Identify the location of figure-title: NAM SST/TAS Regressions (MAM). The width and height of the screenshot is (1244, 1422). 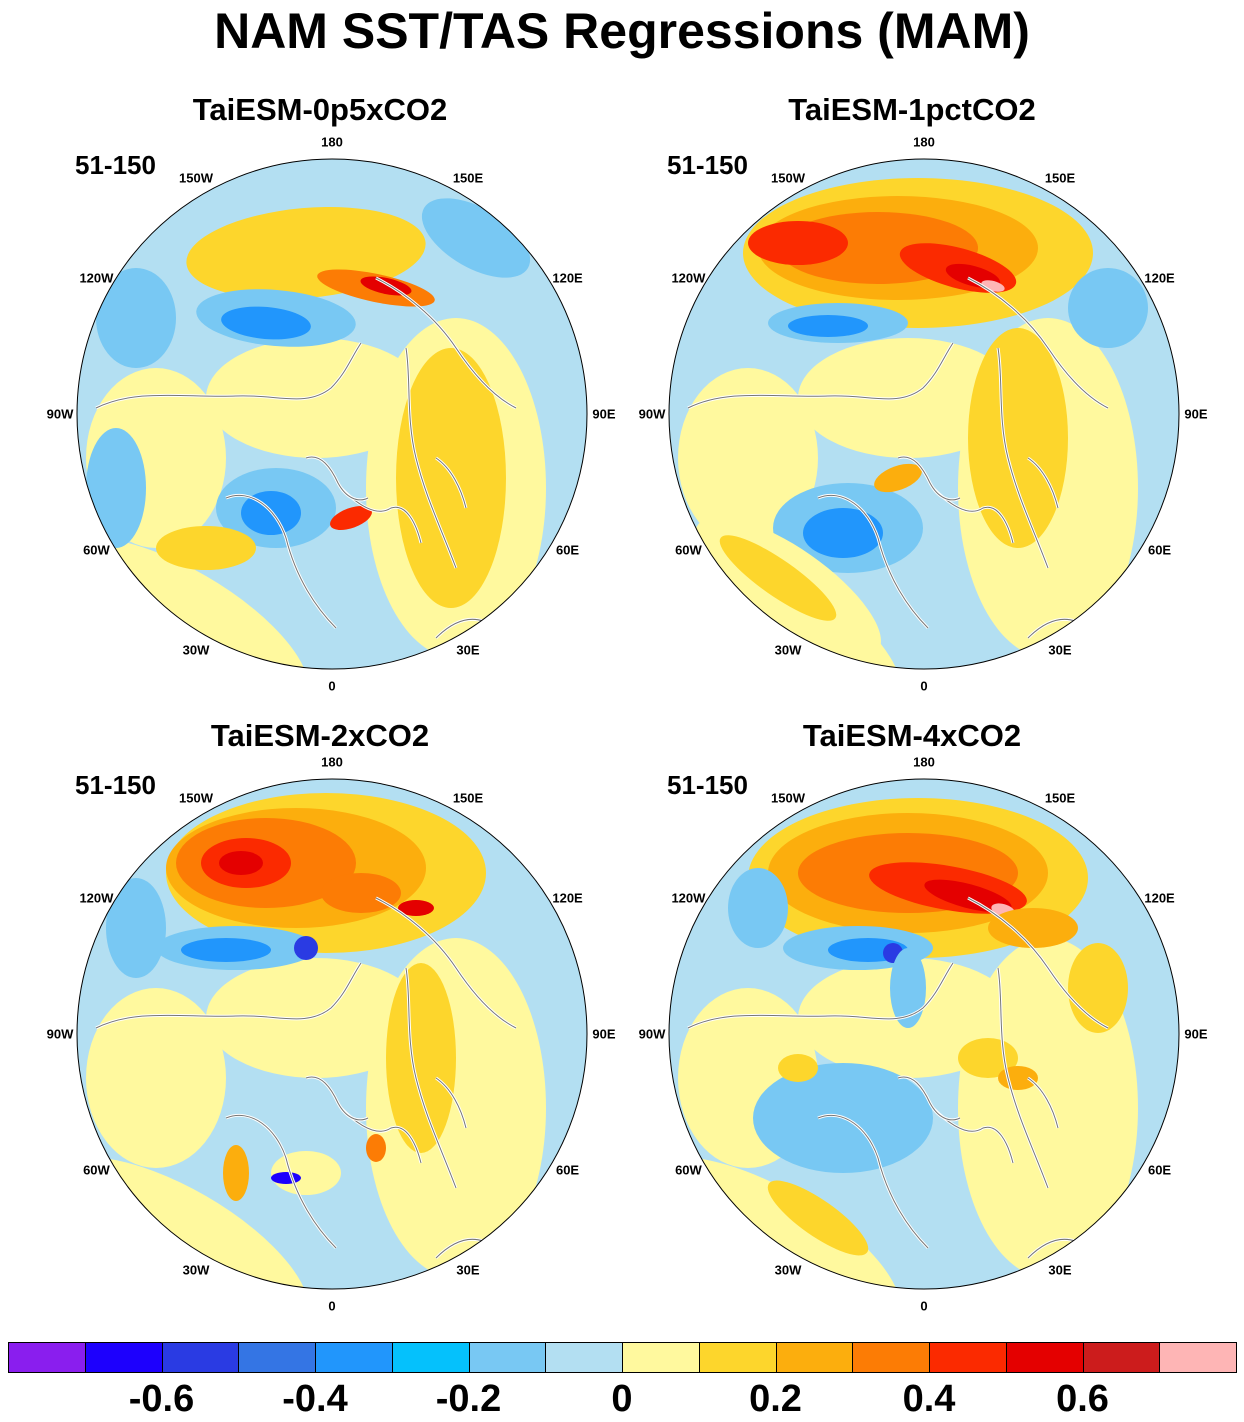
(622, 31).